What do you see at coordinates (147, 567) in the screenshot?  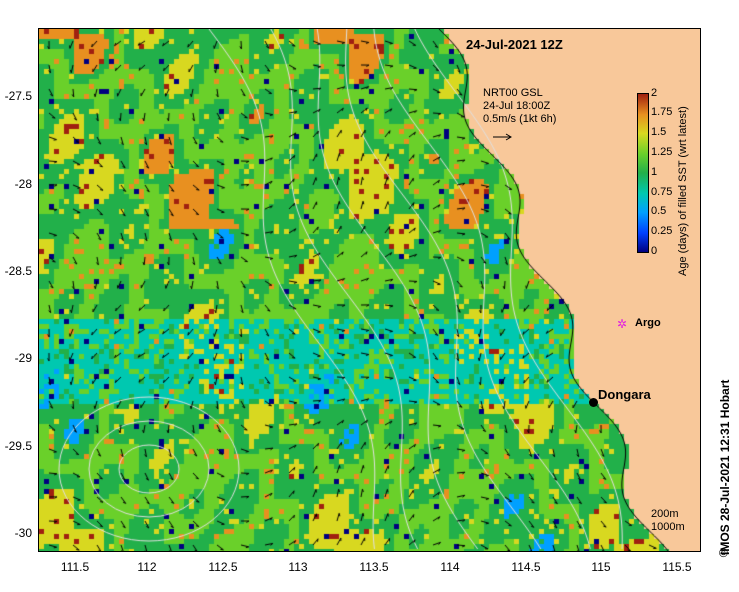 I see `x-tick-label: 112` at bounding box center [147, 567].